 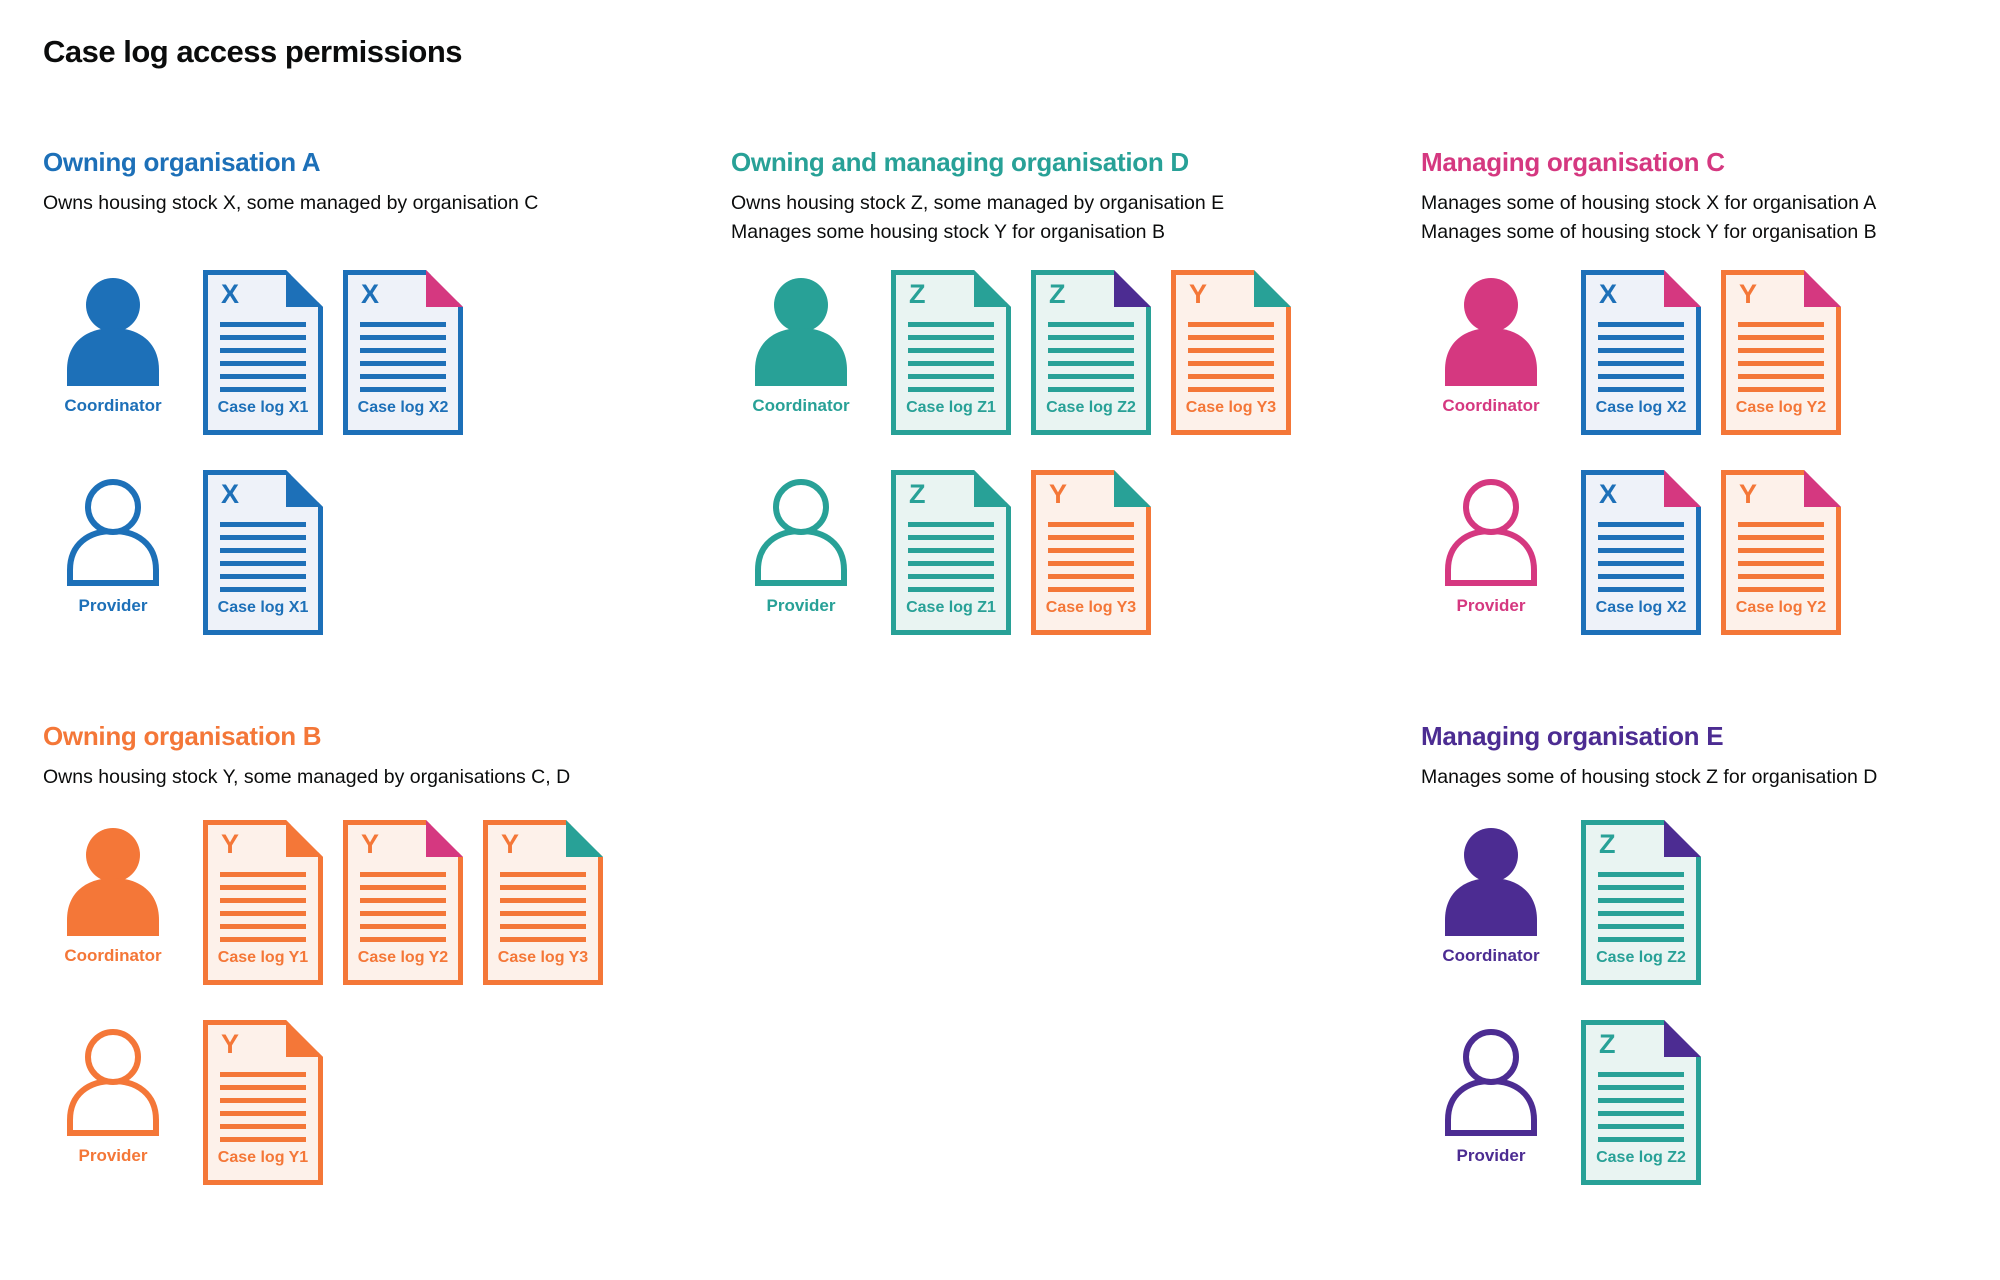 I want to click on doc-case-log-x1: X Case log X1, so click(x=263, y=552).